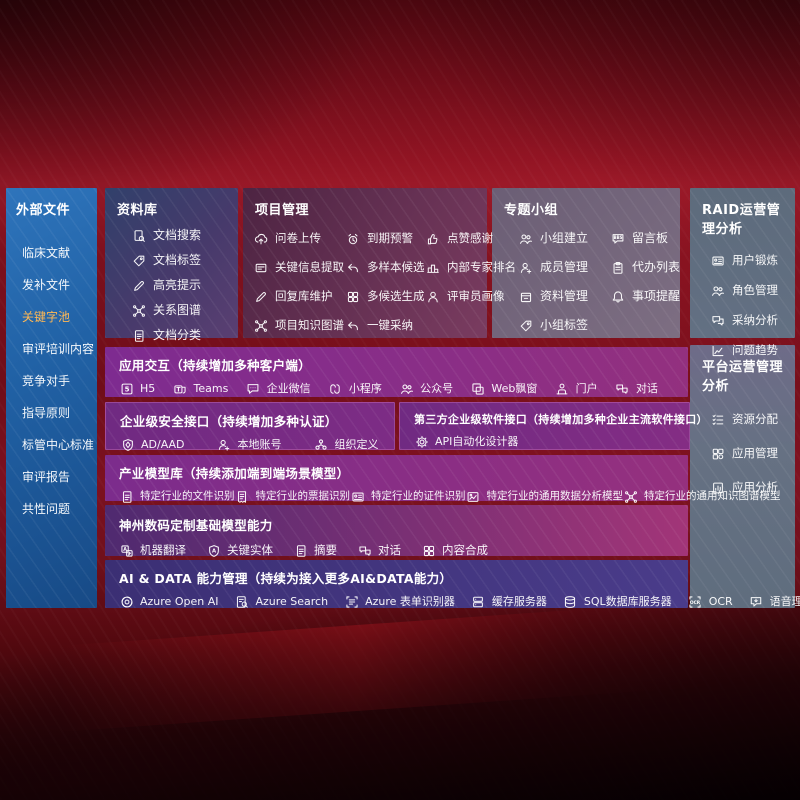 The width and height of the screenshot is (800, 800). I want to click on thirdparty-interface-items: API自动化设计器, so click(544, 438).